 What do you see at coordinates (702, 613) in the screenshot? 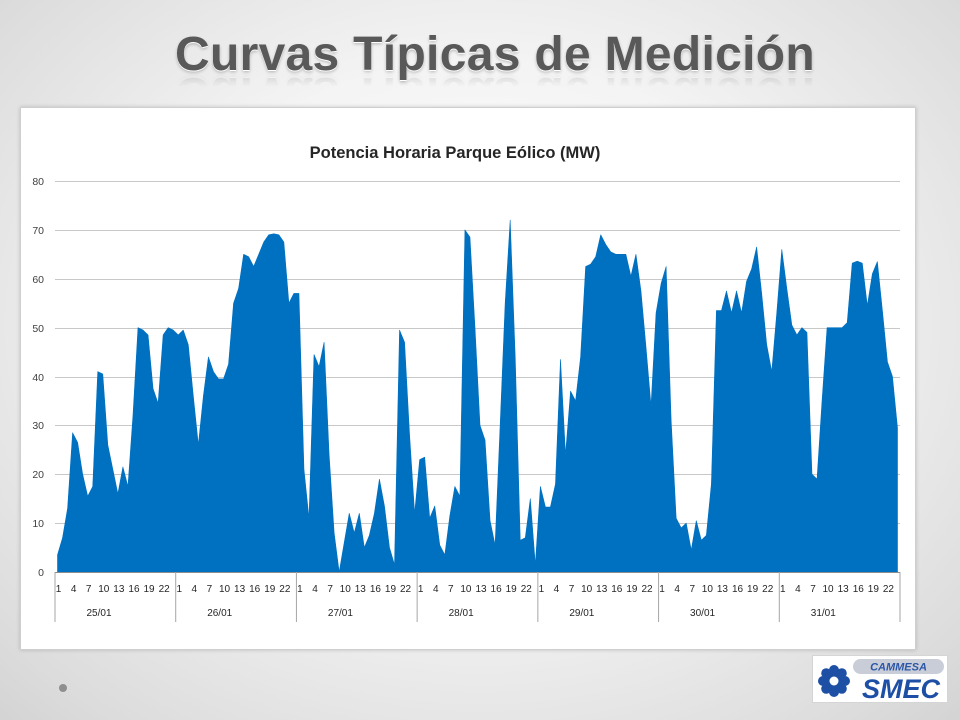
I see `x-day-label: 30/01` at bounding box center [702, 613].